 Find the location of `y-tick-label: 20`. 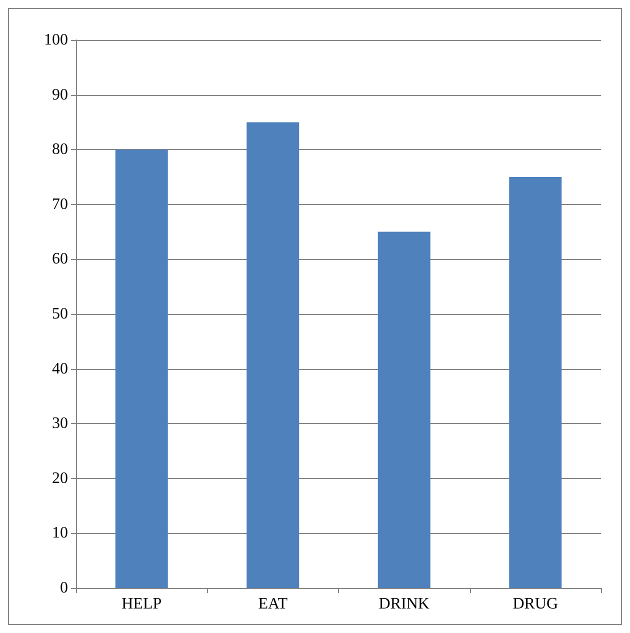

y-tick-label: 20 is located at coordinates (60, 478).